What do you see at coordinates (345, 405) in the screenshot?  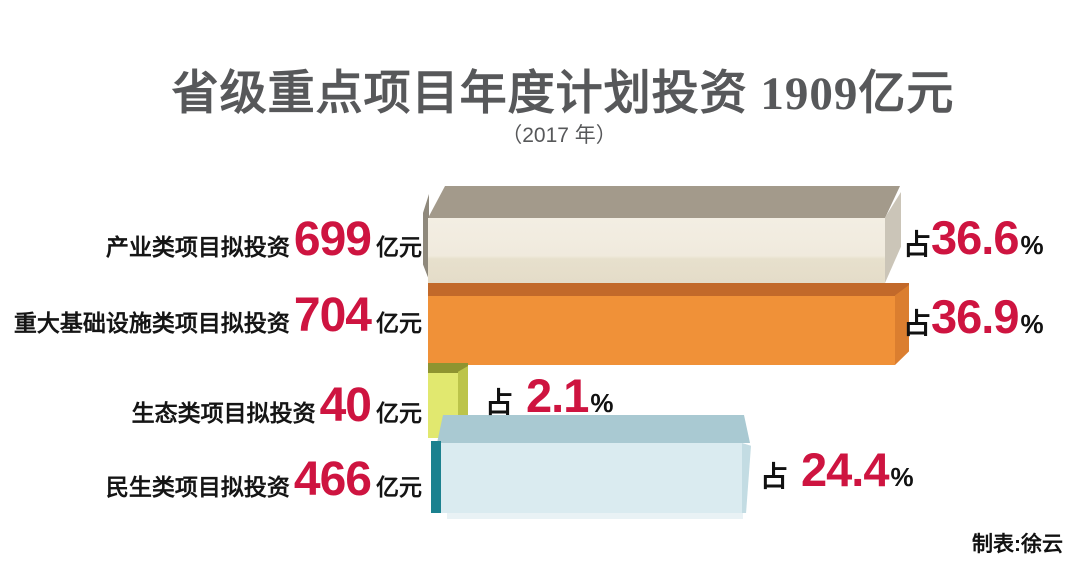 I see `value-number: 40` at bounding box center [345, 405].